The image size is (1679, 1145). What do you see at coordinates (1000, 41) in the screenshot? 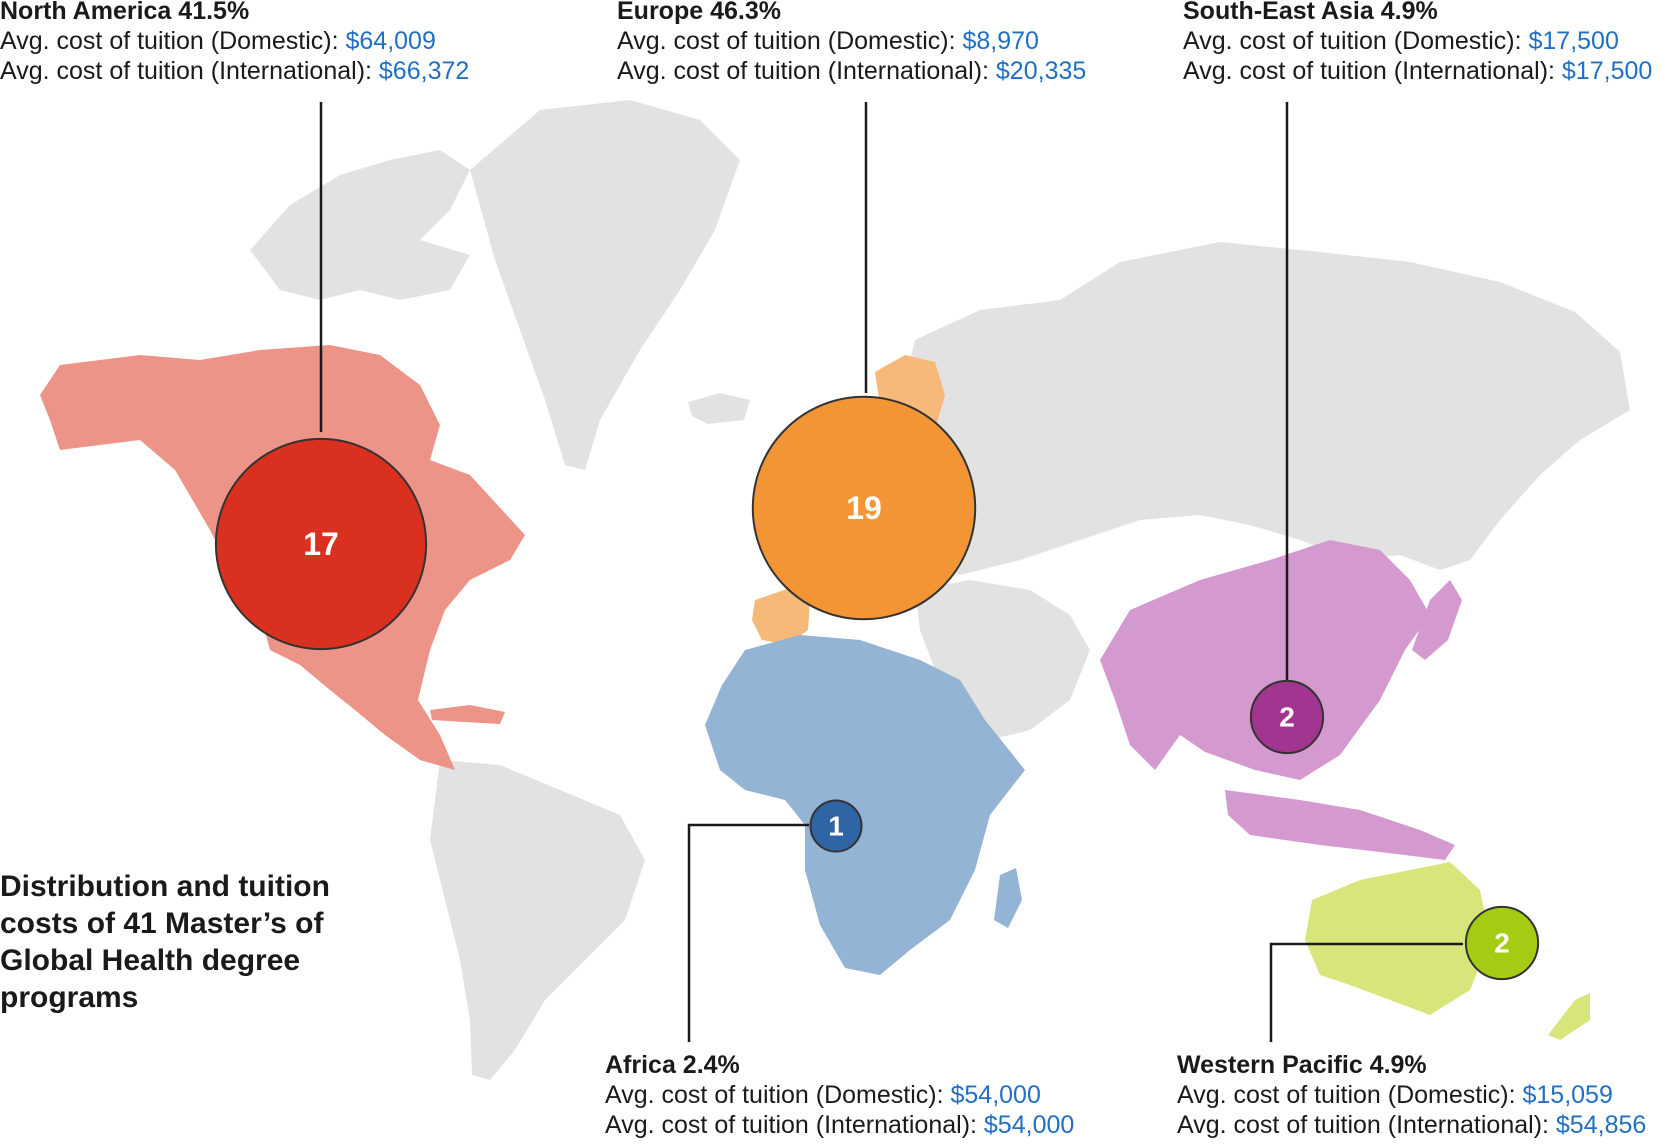
I see `domestic-cost-value: $8,970` at bounding box center [1000, 41].